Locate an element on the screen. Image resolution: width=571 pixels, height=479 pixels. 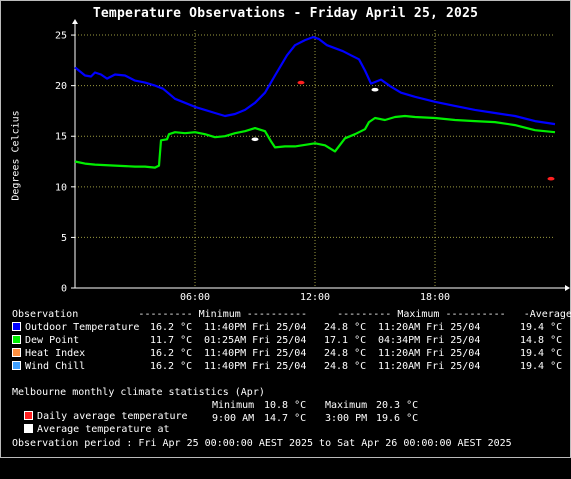
table-cell-label: Wind Chill is located at coordinates (55, 366).